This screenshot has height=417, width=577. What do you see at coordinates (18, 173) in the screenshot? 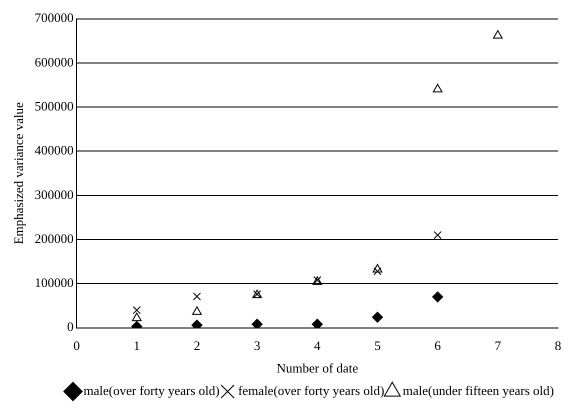
I see `y-axis-title: Emphasized variance value` at bounding box center [18, 173].